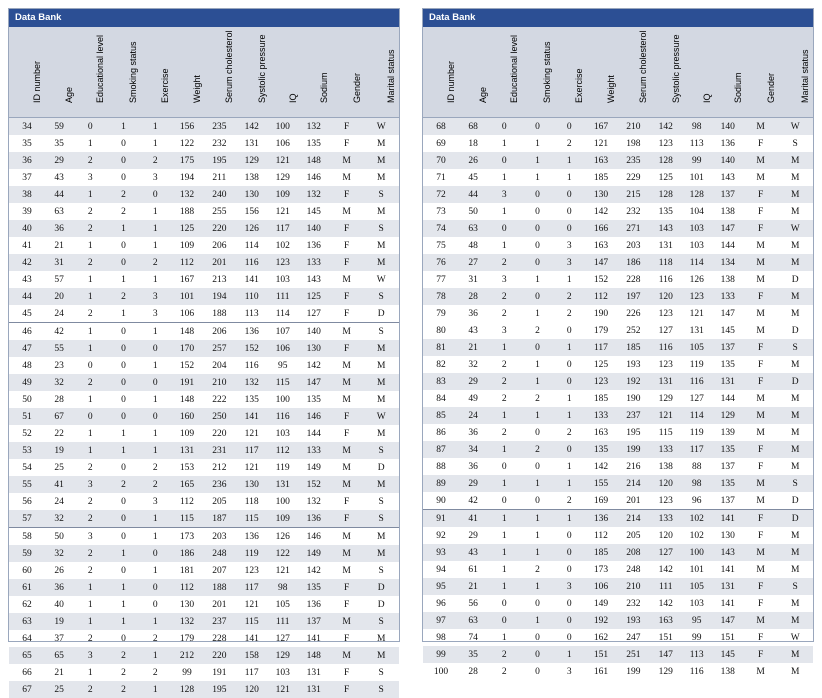 The width and height of the screenshot is (822, 698). I want to click on table-cell: 44, so click(59, 194).